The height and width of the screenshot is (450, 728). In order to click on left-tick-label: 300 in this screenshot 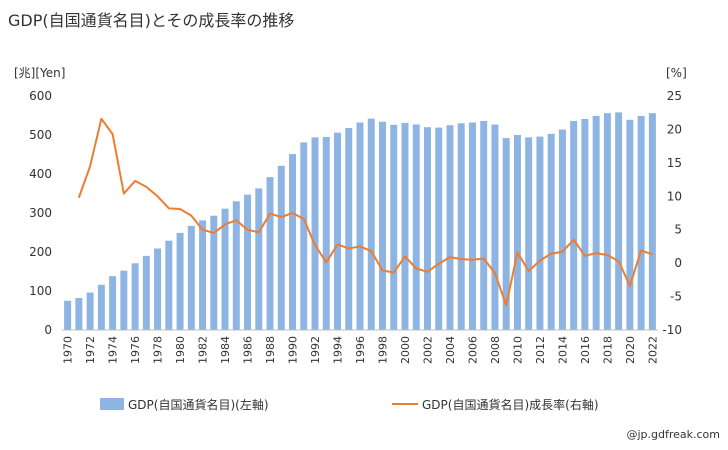, I will do `click(40, 213)`.